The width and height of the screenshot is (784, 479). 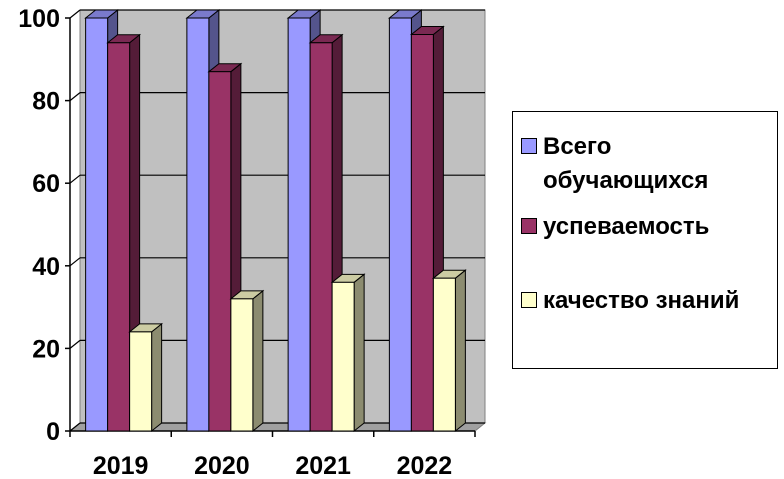 I want to click on legend-item-quality: качество знаний, so click(x=630, y=301).